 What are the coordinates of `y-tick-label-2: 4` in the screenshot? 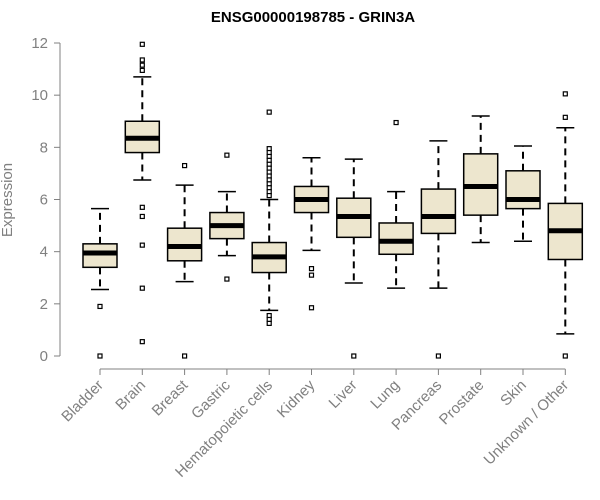 It's located at (44, 252).